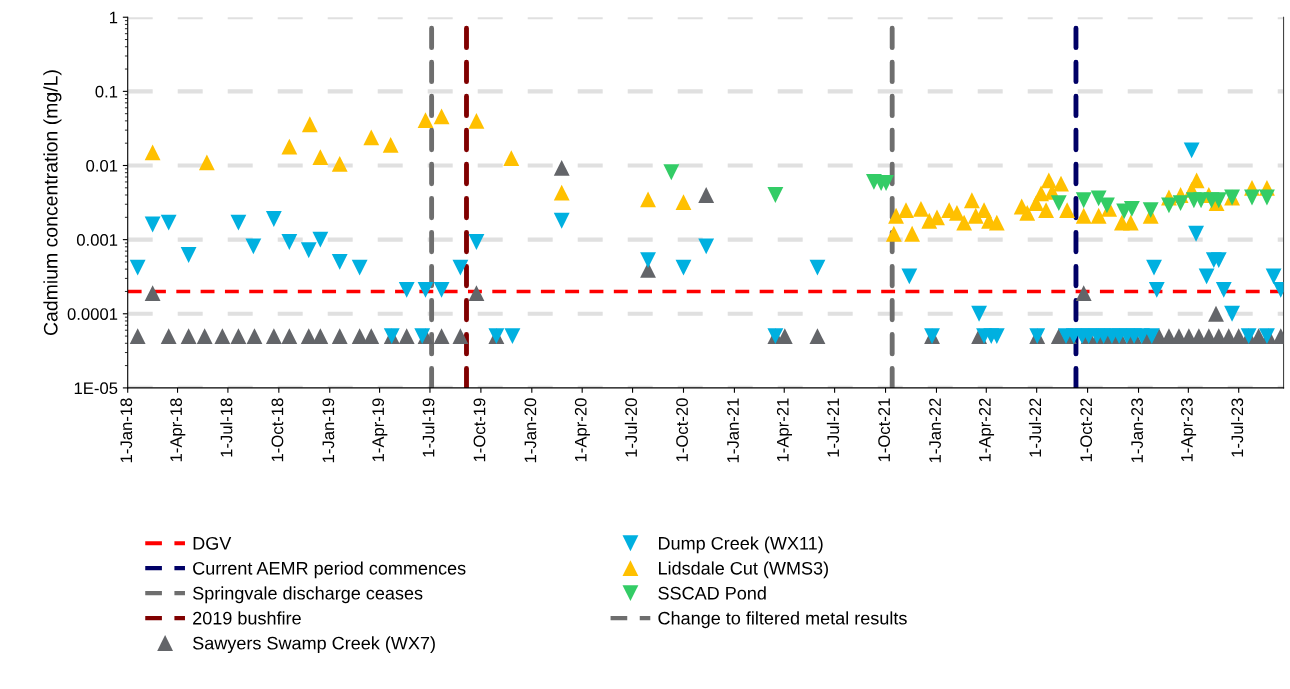  I want to click on x-tick-label: 1-Oct-18, so click(277, 430).